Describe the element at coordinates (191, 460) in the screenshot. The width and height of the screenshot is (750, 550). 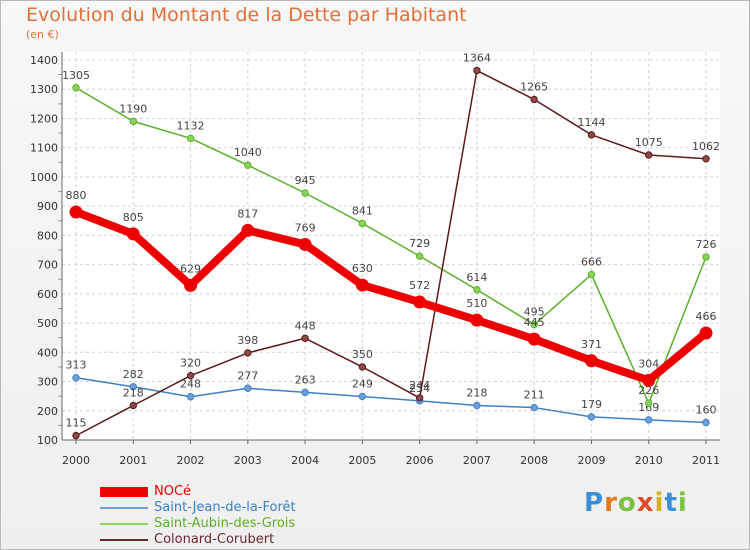
I see `x-tick-label: 2002` at that location.